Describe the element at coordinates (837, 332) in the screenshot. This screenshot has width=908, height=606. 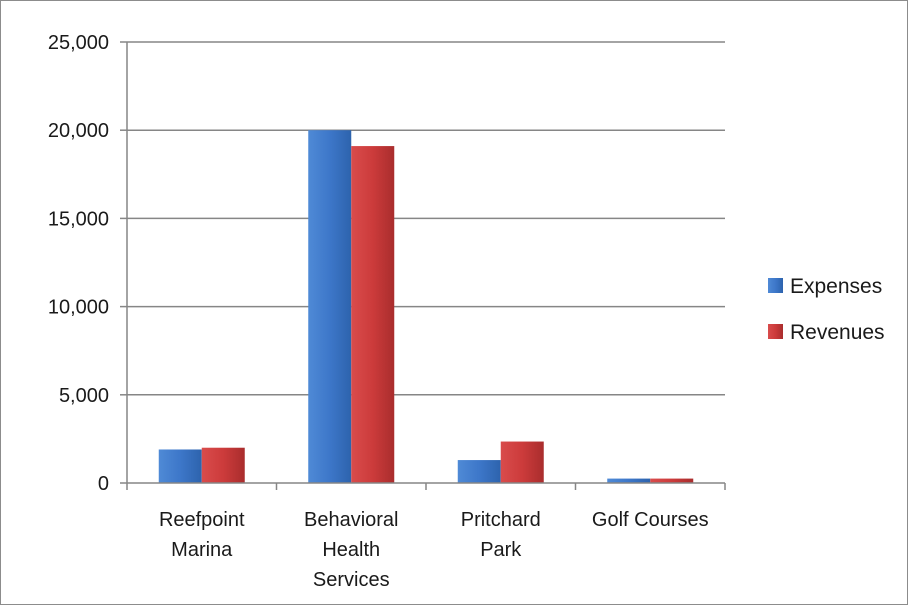
I see `legend-label-revenues: Revenues` at that location.